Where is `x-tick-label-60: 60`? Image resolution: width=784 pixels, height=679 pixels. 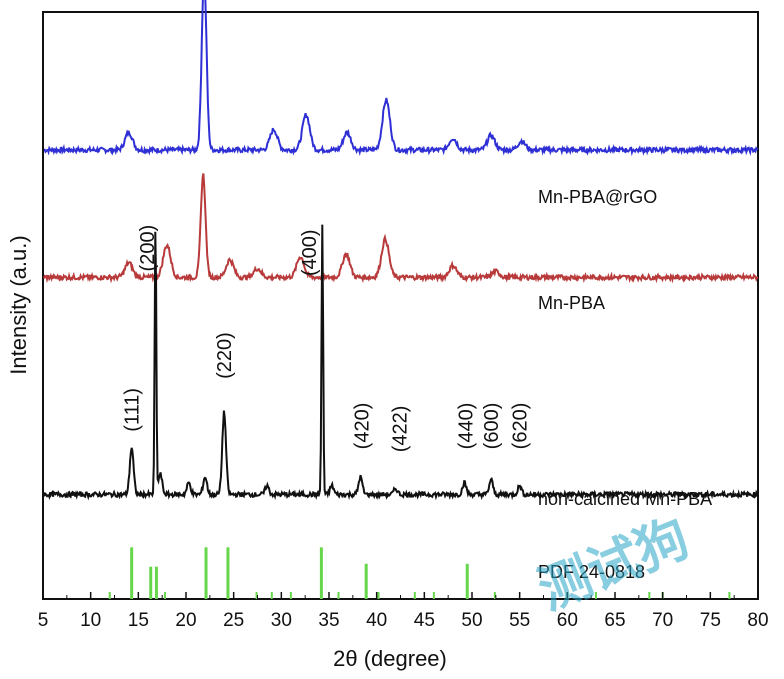 x-tick-label-60: 60 is located at coordinates (567, 620).